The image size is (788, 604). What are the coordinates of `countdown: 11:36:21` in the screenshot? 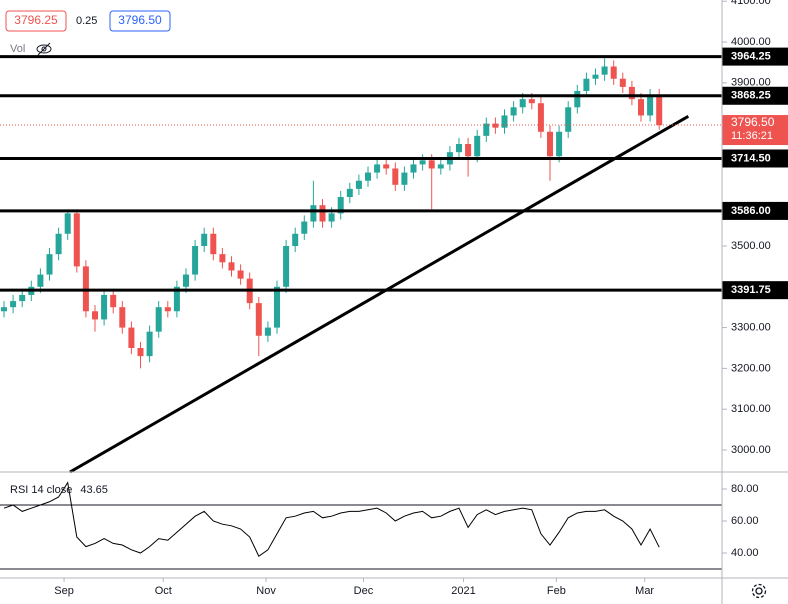 It's located at (752, 136).